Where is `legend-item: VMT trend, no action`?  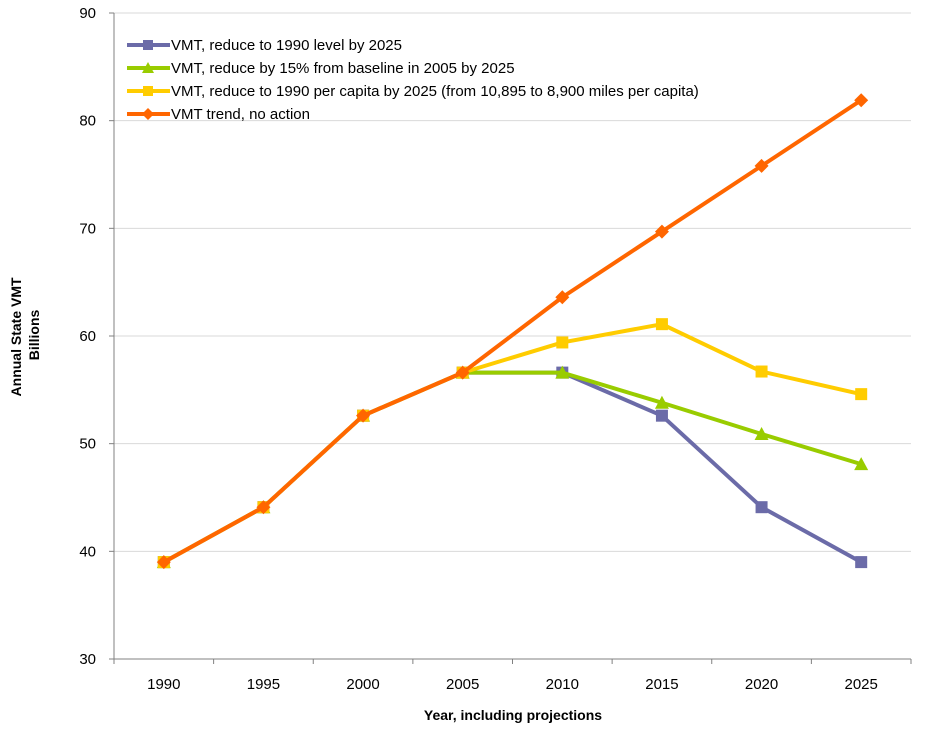
legend-item: VMT trend, no action is located at coordinates (218, 114).